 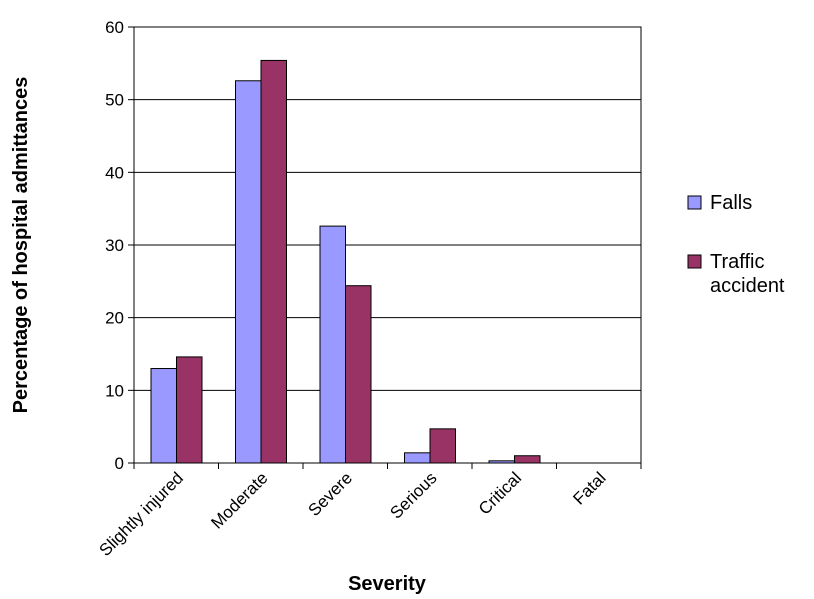 What do you see at coordinates (114, 100) in the screenshot?
I see `y-tick-label: 50` at bounding box center [114, 100].